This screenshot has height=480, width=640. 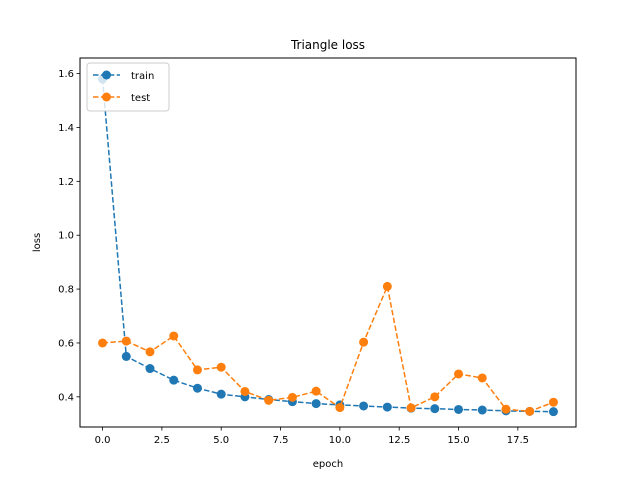 What do you see at coordinates (66, 343) in the screenshot?
I see `y-tick-label: 0.6` at bounding box center [66, 343].